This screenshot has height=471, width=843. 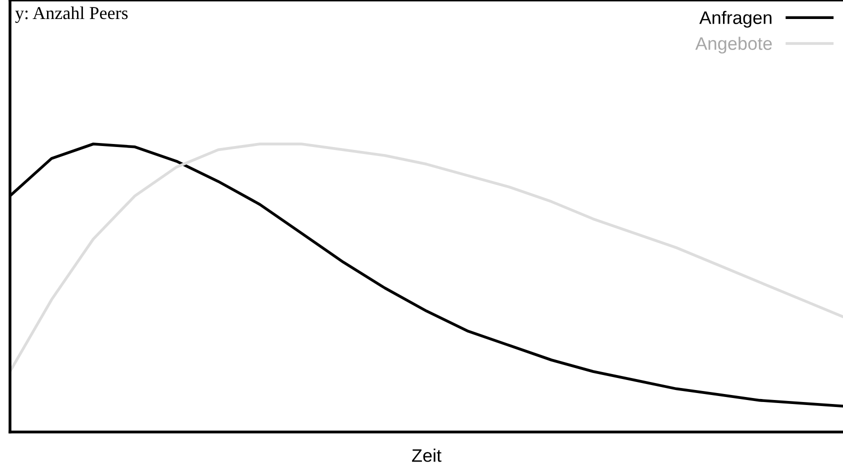 What do you see at coordinates (735, 19) in the screenshot?
I see `legend-label: Anfragen` at bounding box center [735, 19].